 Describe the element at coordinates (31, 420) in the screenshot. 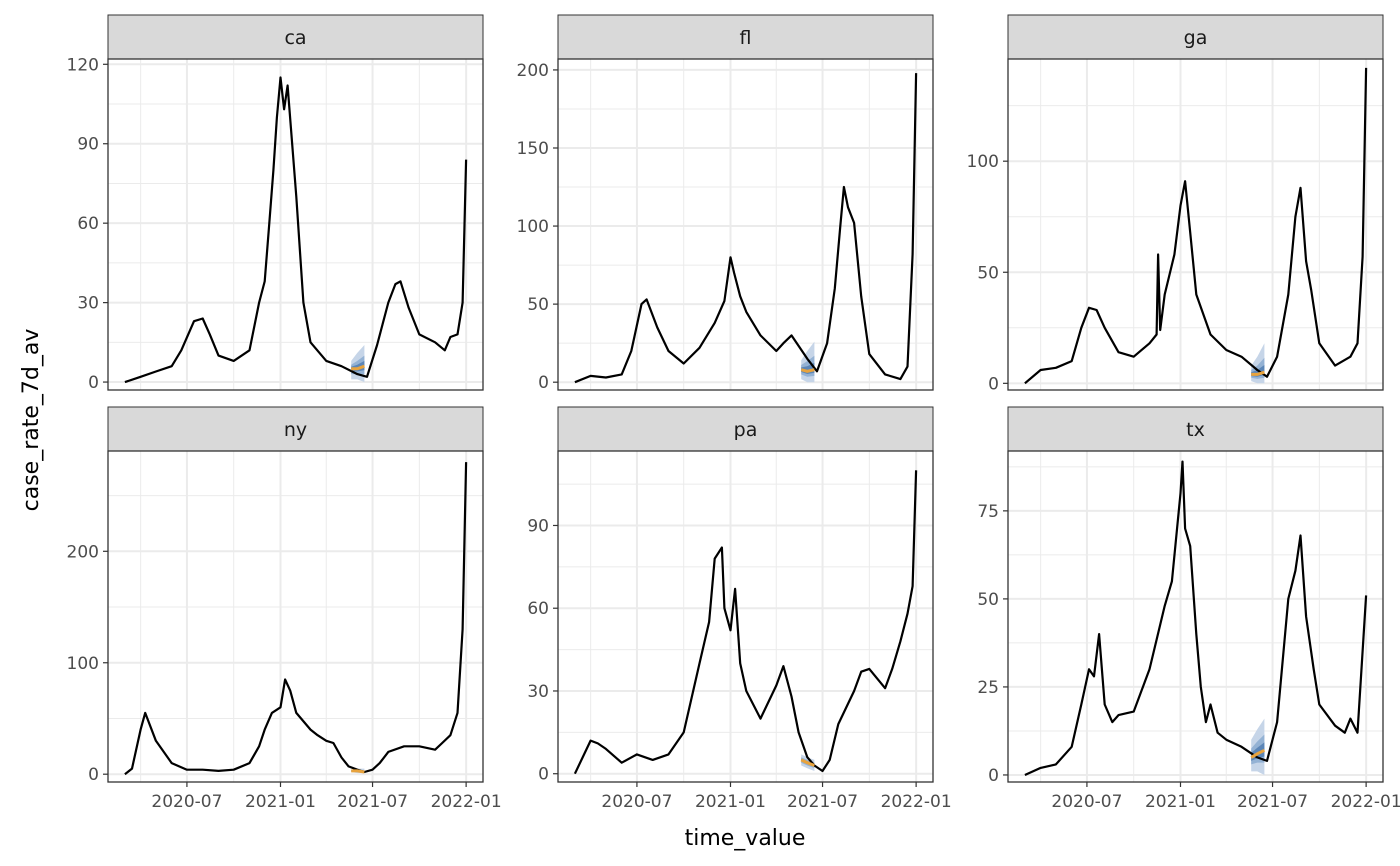

I see `y-axis-title: case_rate_7d_av` at that location.